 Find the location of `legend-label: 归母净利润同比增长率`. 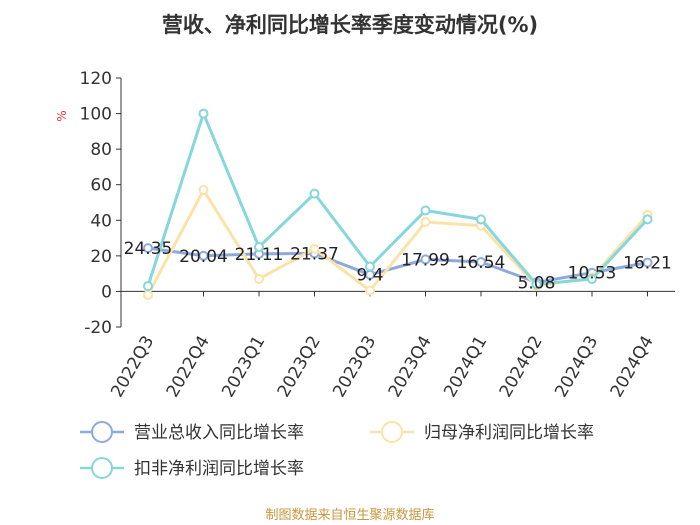

legend-label: 归母净利润同比增长率 is located at coordinates (509, 433).